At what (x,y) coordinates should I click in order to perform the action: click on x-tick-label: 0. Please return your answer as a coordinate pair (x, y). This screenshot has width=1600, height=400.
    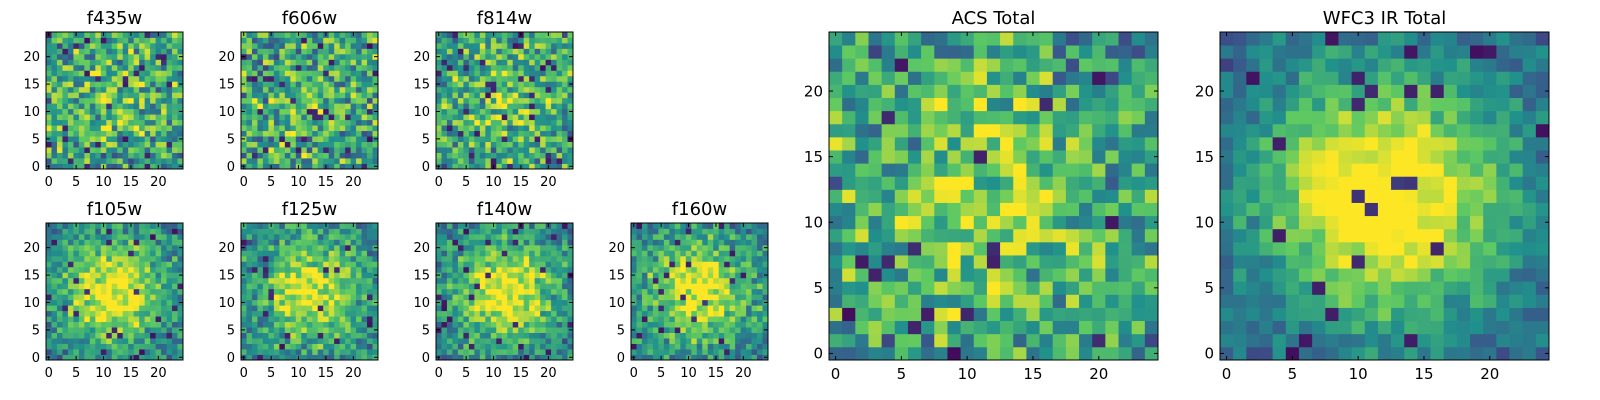
    Looking at the image, I should click on (634, 373).